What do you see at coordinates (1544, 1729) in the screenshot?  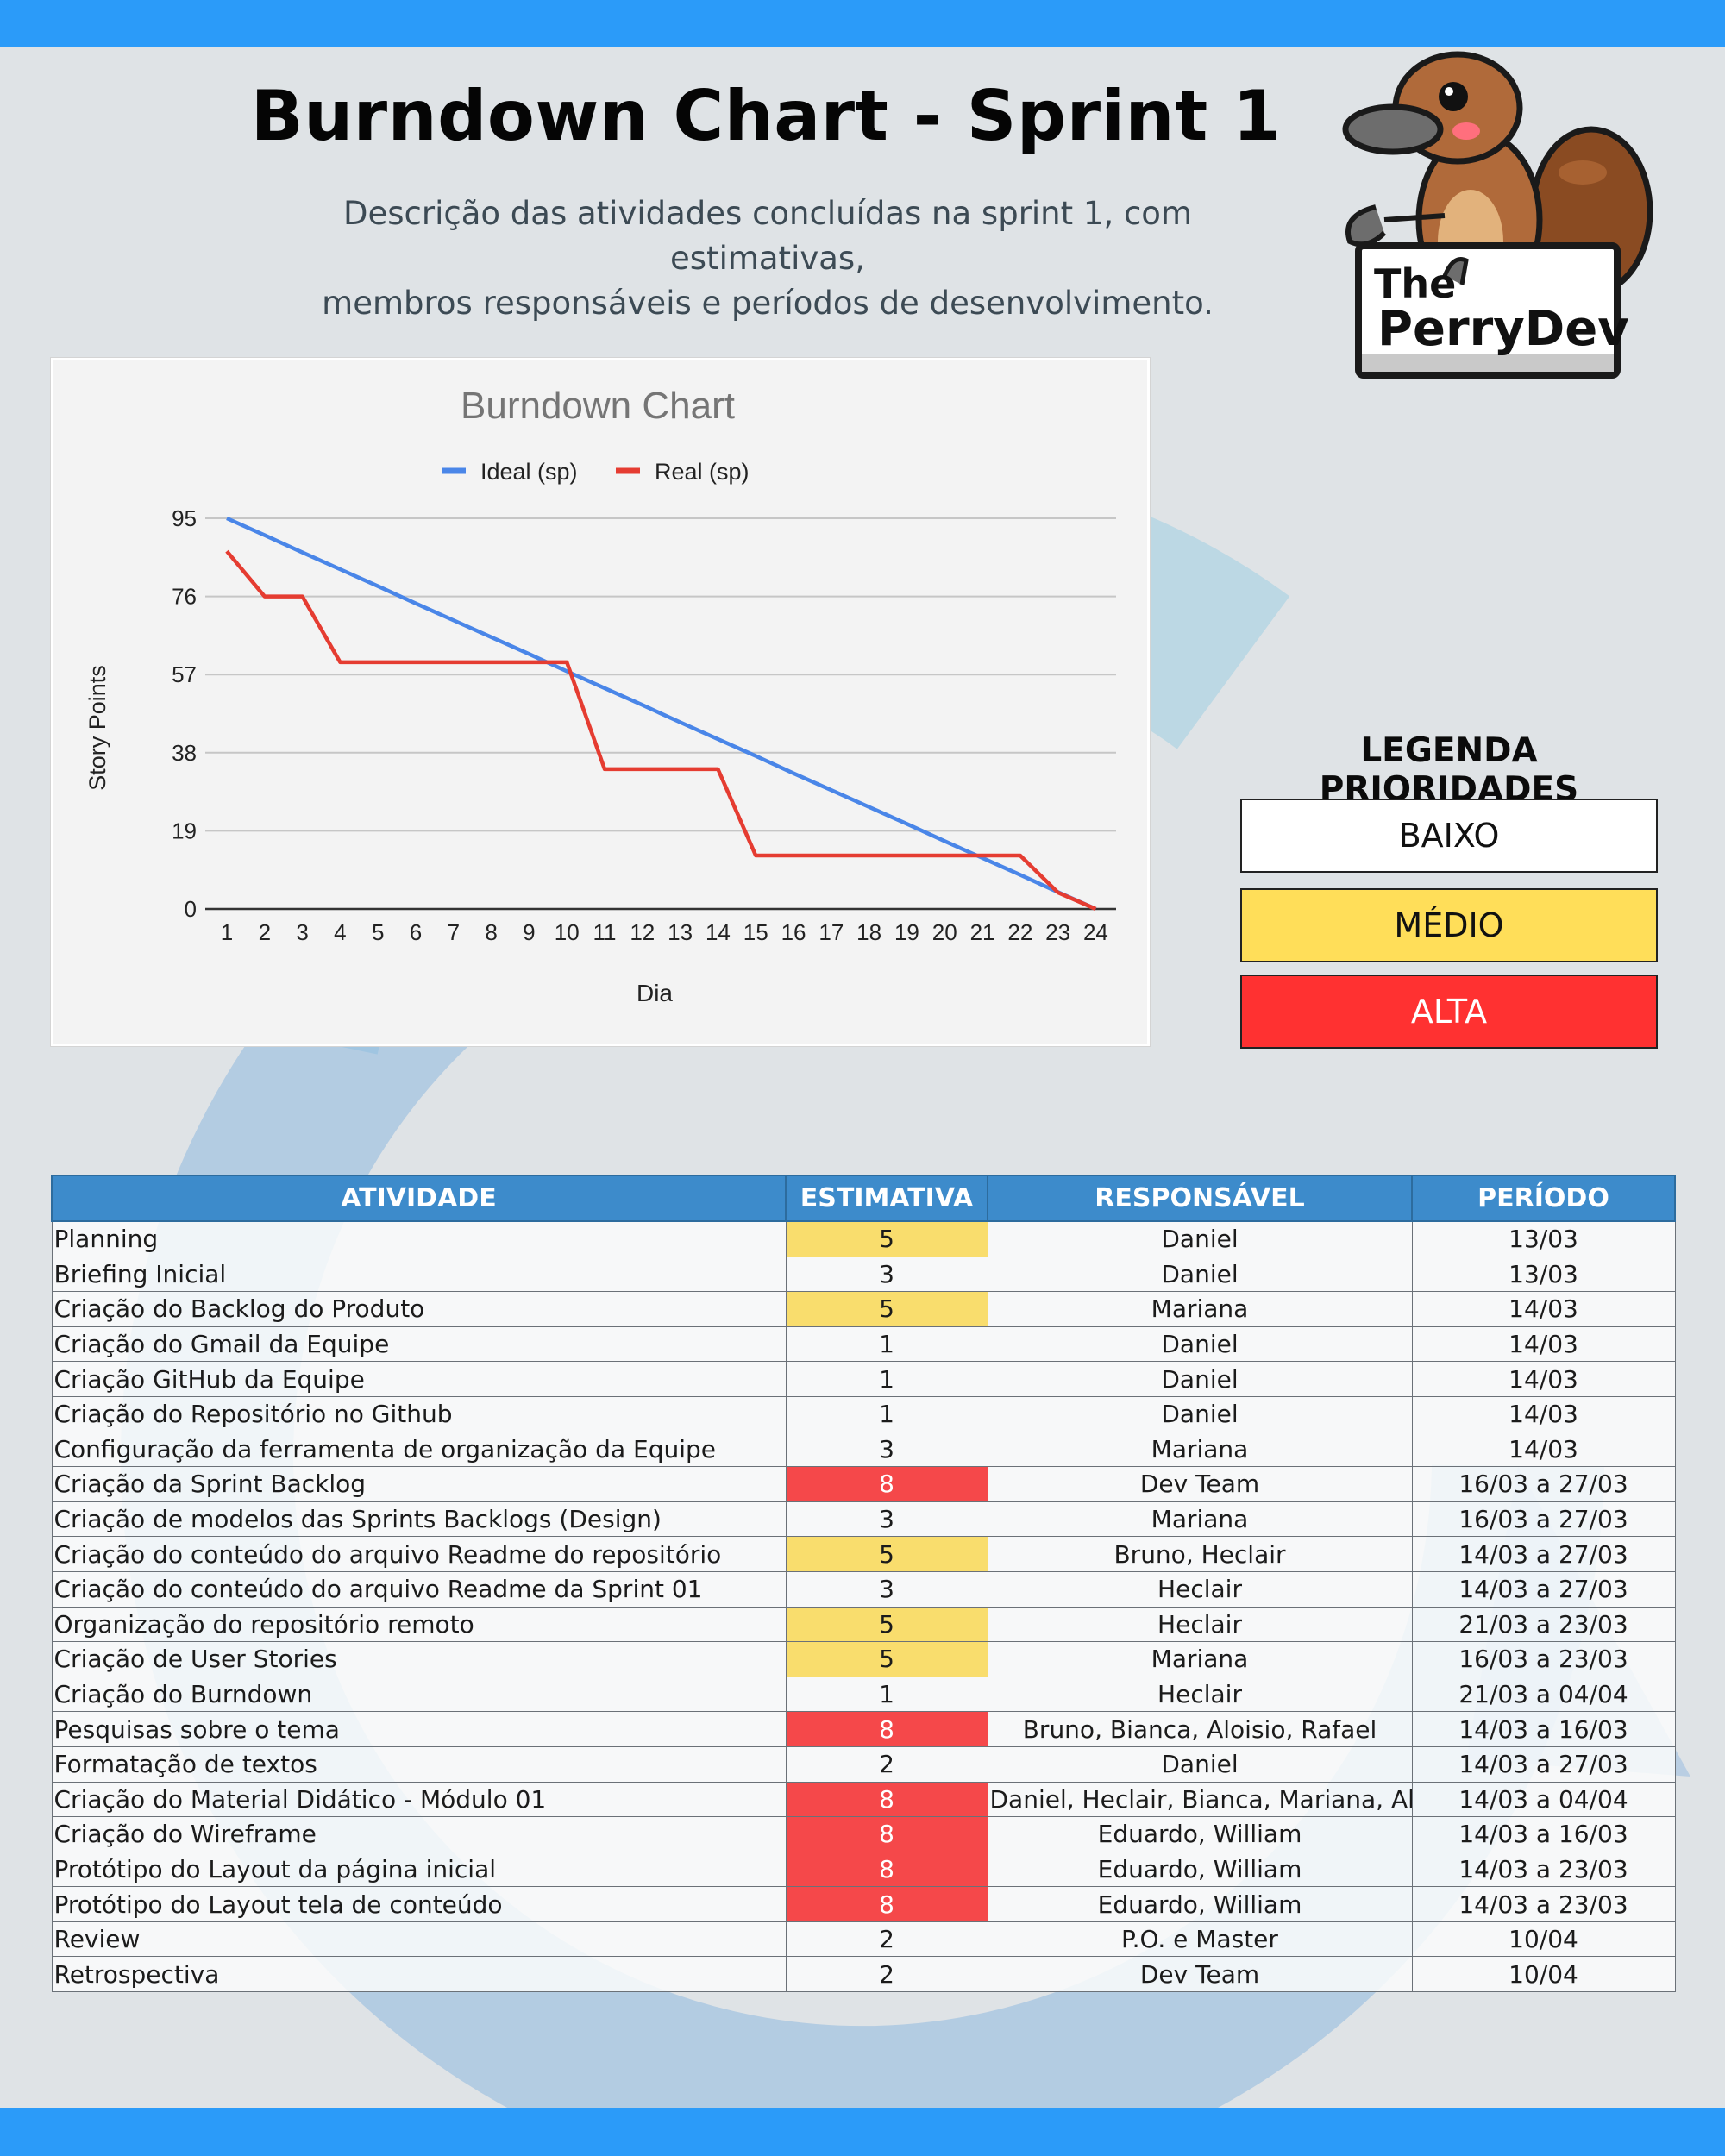 I see `cell-periodo: 14/03 a 16/03` at bounding box center [1544, 1729].